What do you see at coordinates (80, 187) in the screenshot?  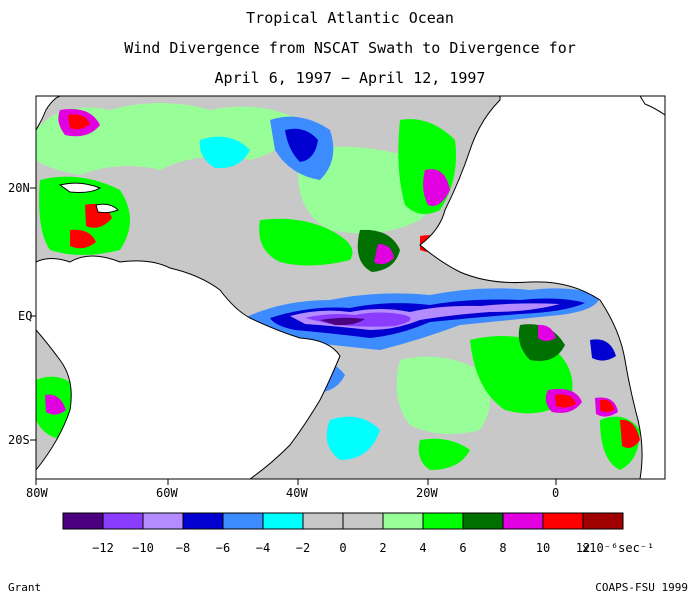 I see `land-cuba` at bounding box center [80, 187].